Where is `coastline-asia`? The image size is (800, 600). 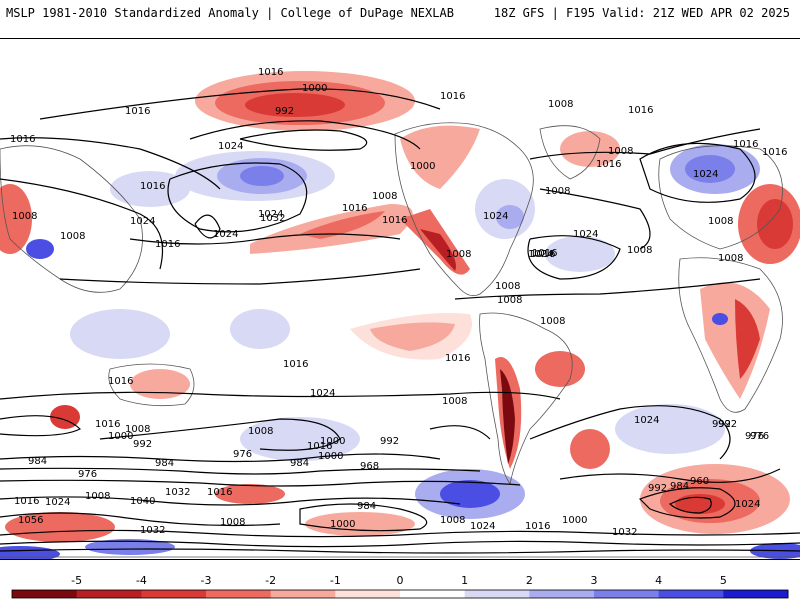 coastline-asia is located at coordinates (71, 219).